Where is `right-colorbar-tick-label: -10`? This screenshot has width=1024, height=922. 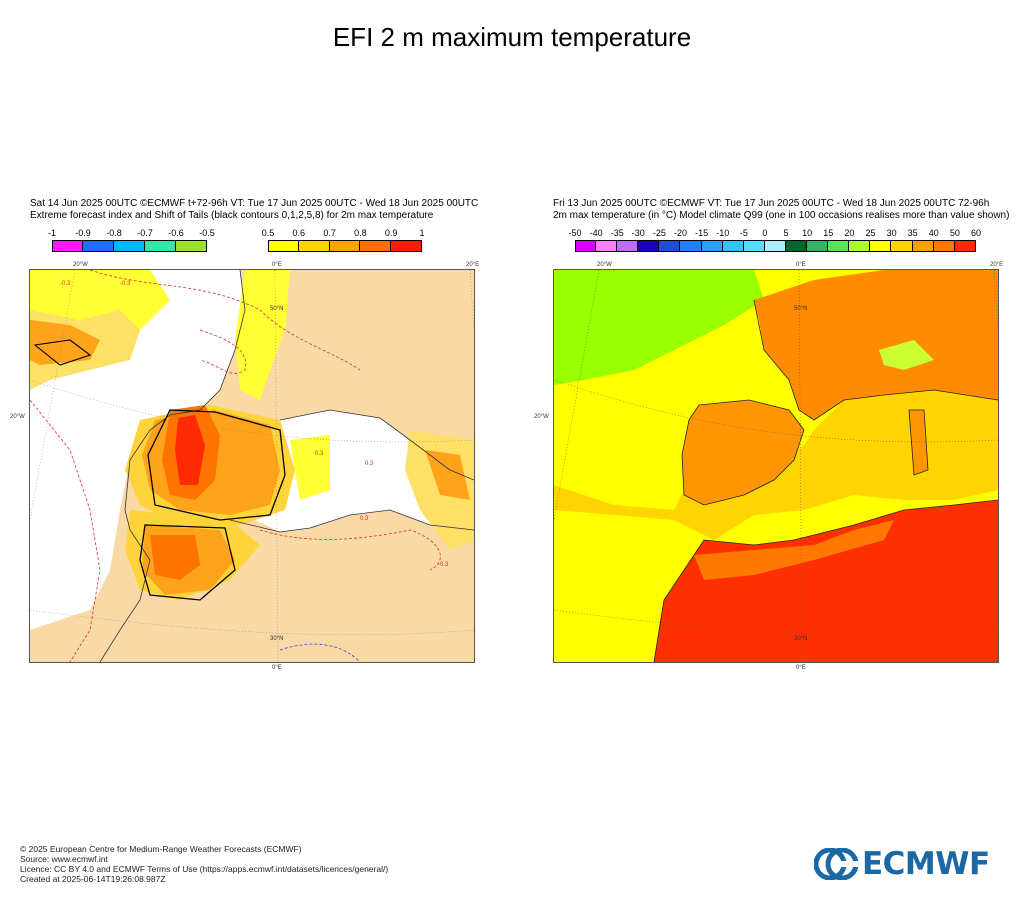
right-colorbar-tick-label: -10 is located at coordinates (723, 233).